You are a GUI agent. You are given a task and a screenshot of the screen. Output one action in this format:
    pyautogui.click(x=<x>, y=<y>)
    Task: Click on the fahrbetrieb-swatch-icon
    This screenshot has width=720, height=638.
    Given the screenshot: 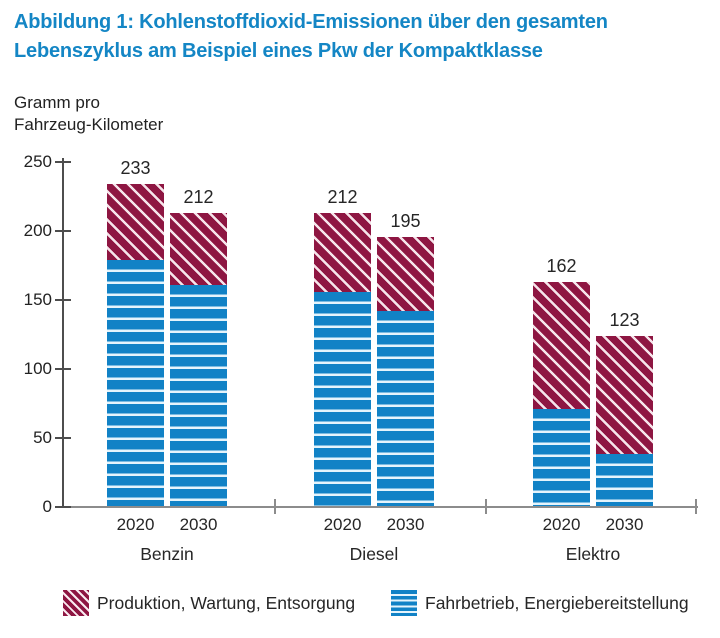 What is the action you would take?
    pyautogui.click(x=404, y=603)
    